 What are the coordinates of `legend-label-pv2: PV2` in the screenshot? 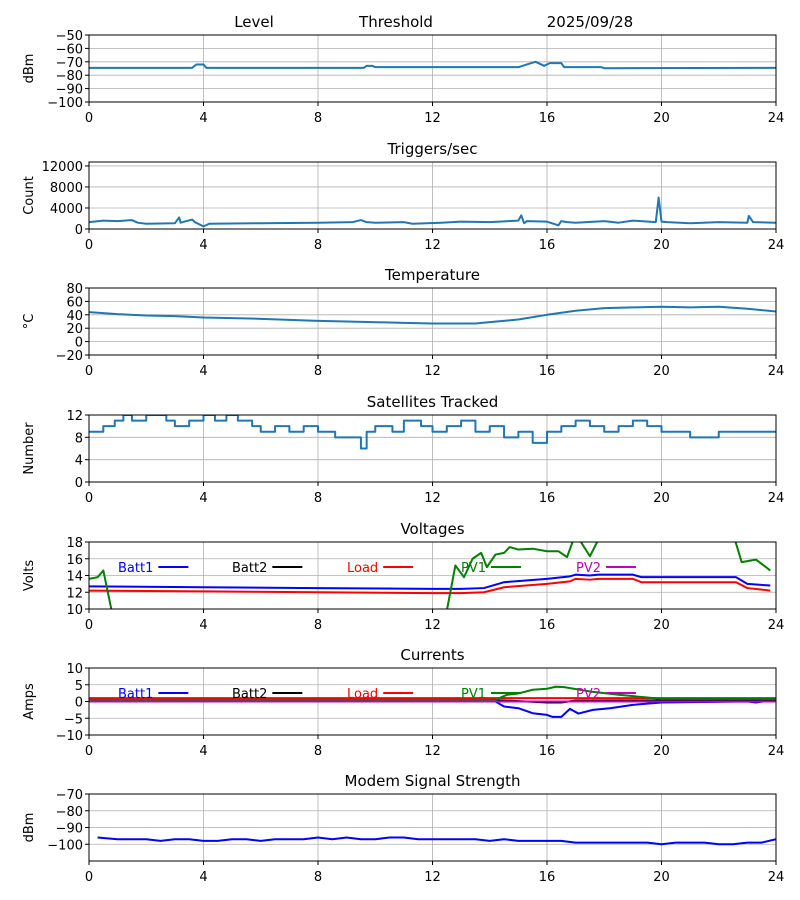 It's located at (588, 568).